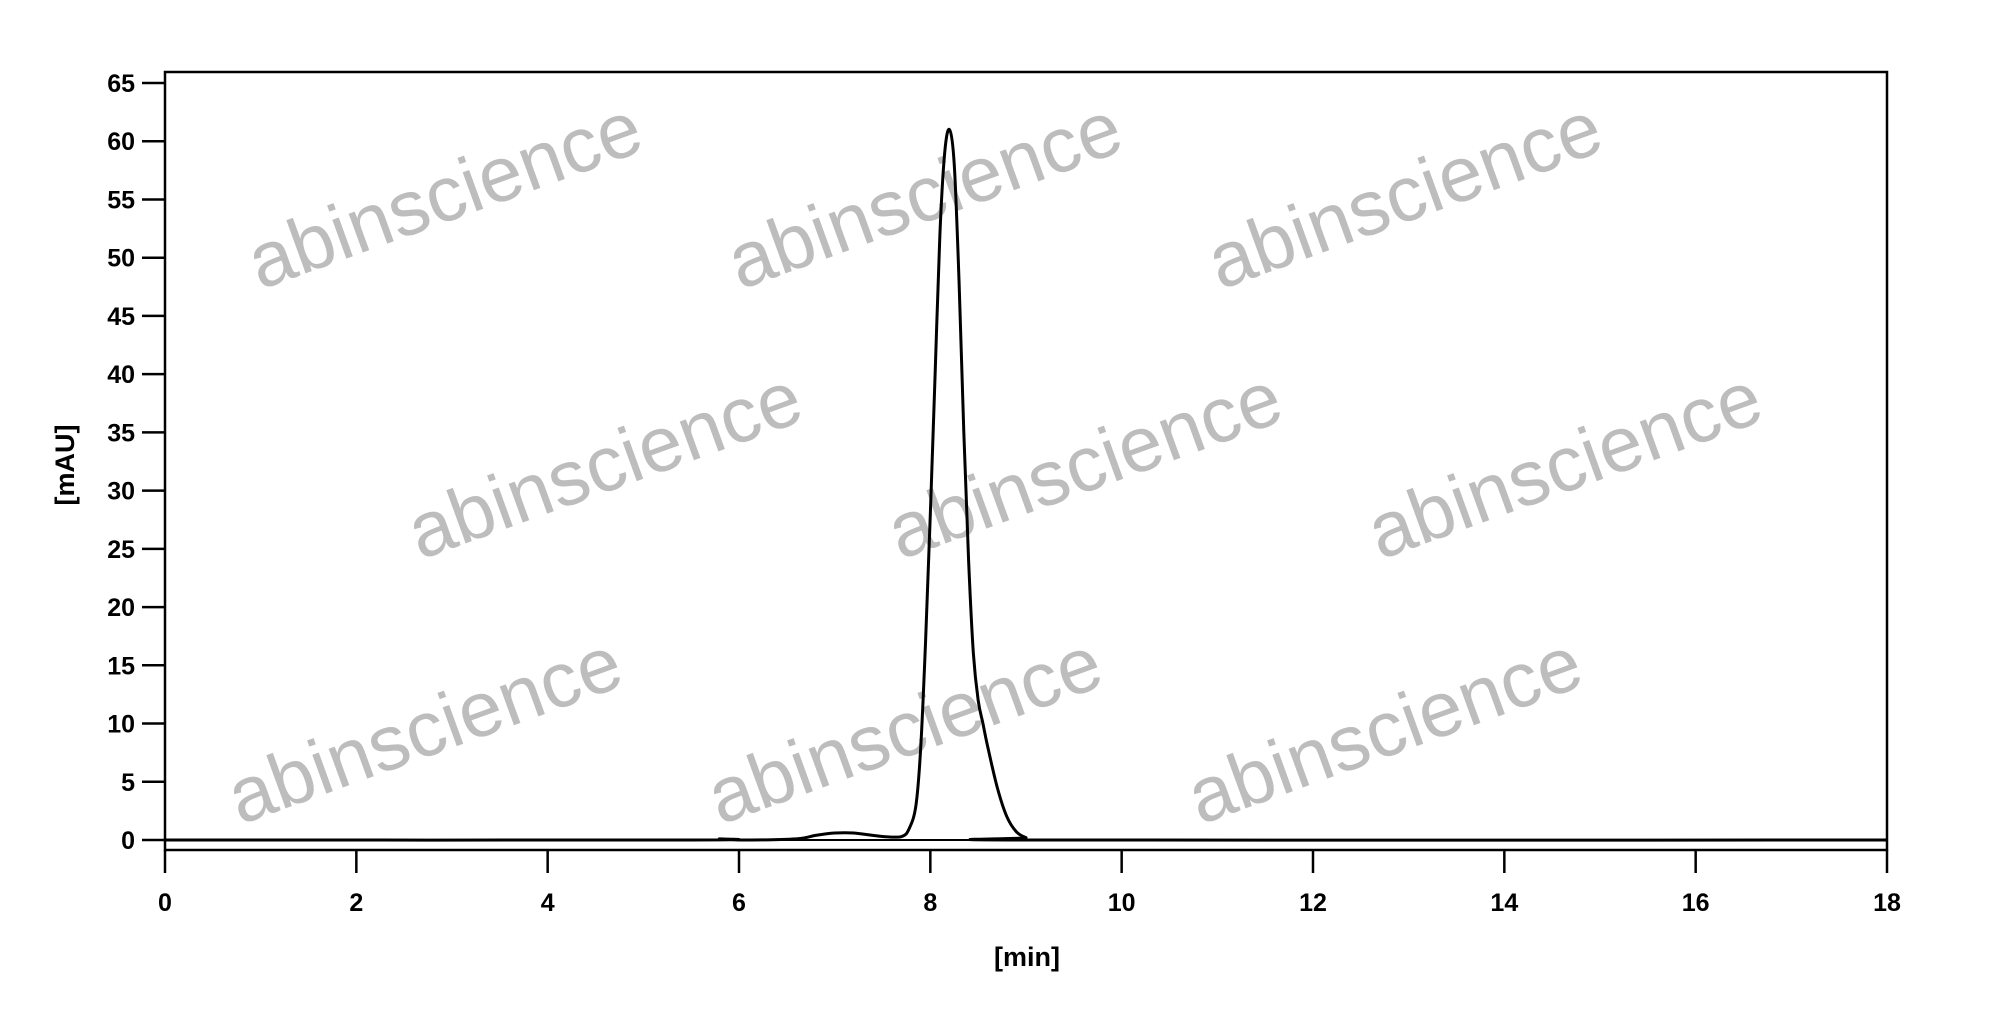 The image size is (1996, 1019). I want to click on x-tick-label: 6, so click(739, 903).